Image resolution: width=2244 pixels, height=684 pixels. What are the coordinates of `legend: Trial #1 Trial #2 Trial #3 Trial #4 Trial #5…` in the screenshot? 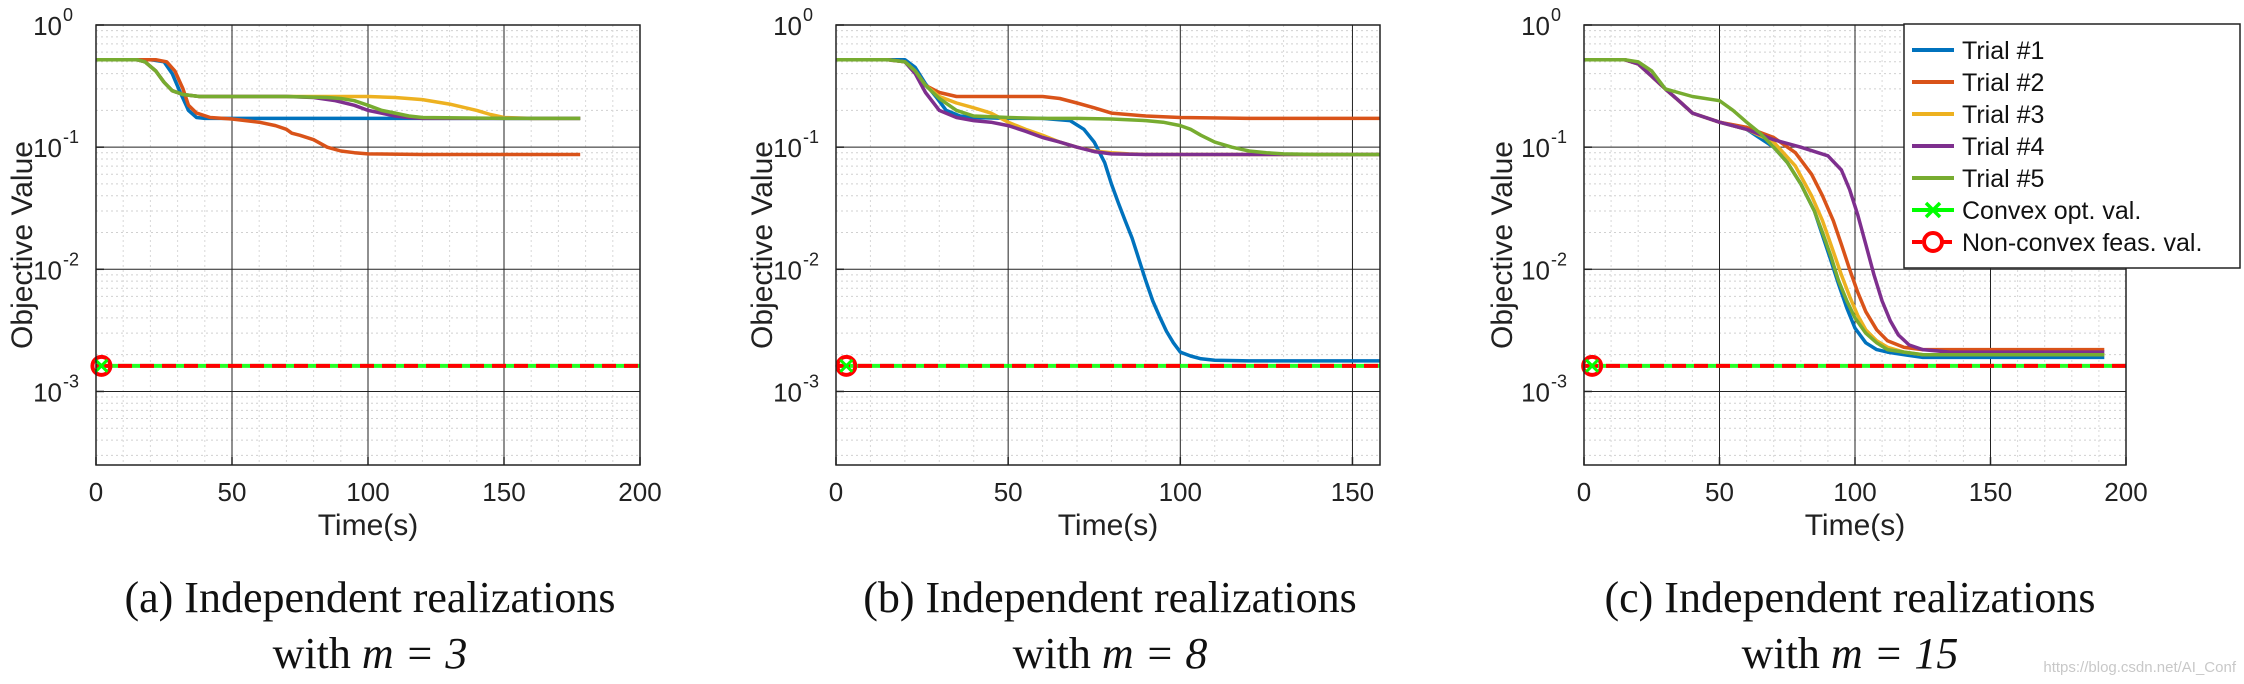 It's located at (2072, 146).